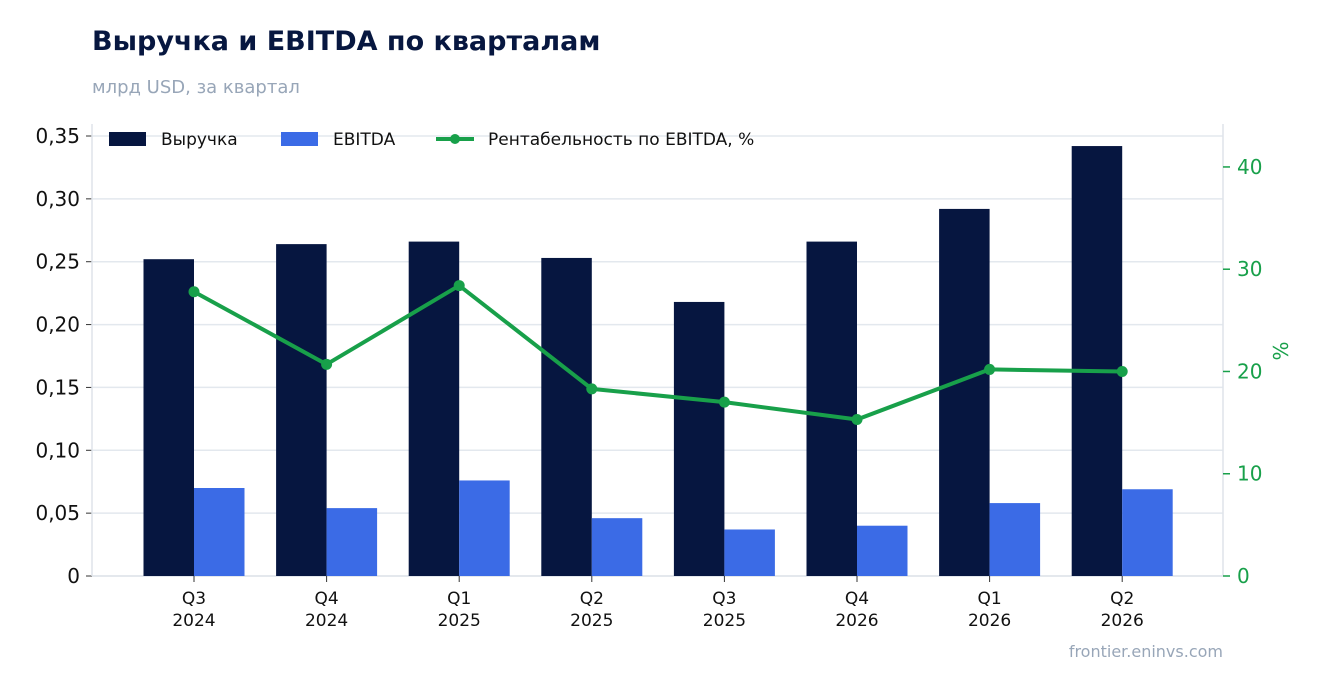 The width and height of the screenshot is (1323, 693). What do you see at coordinates (57, 450) in the screenshot?
I see `y-left-tick-label: 0,10` at bounding box center [57, 450].